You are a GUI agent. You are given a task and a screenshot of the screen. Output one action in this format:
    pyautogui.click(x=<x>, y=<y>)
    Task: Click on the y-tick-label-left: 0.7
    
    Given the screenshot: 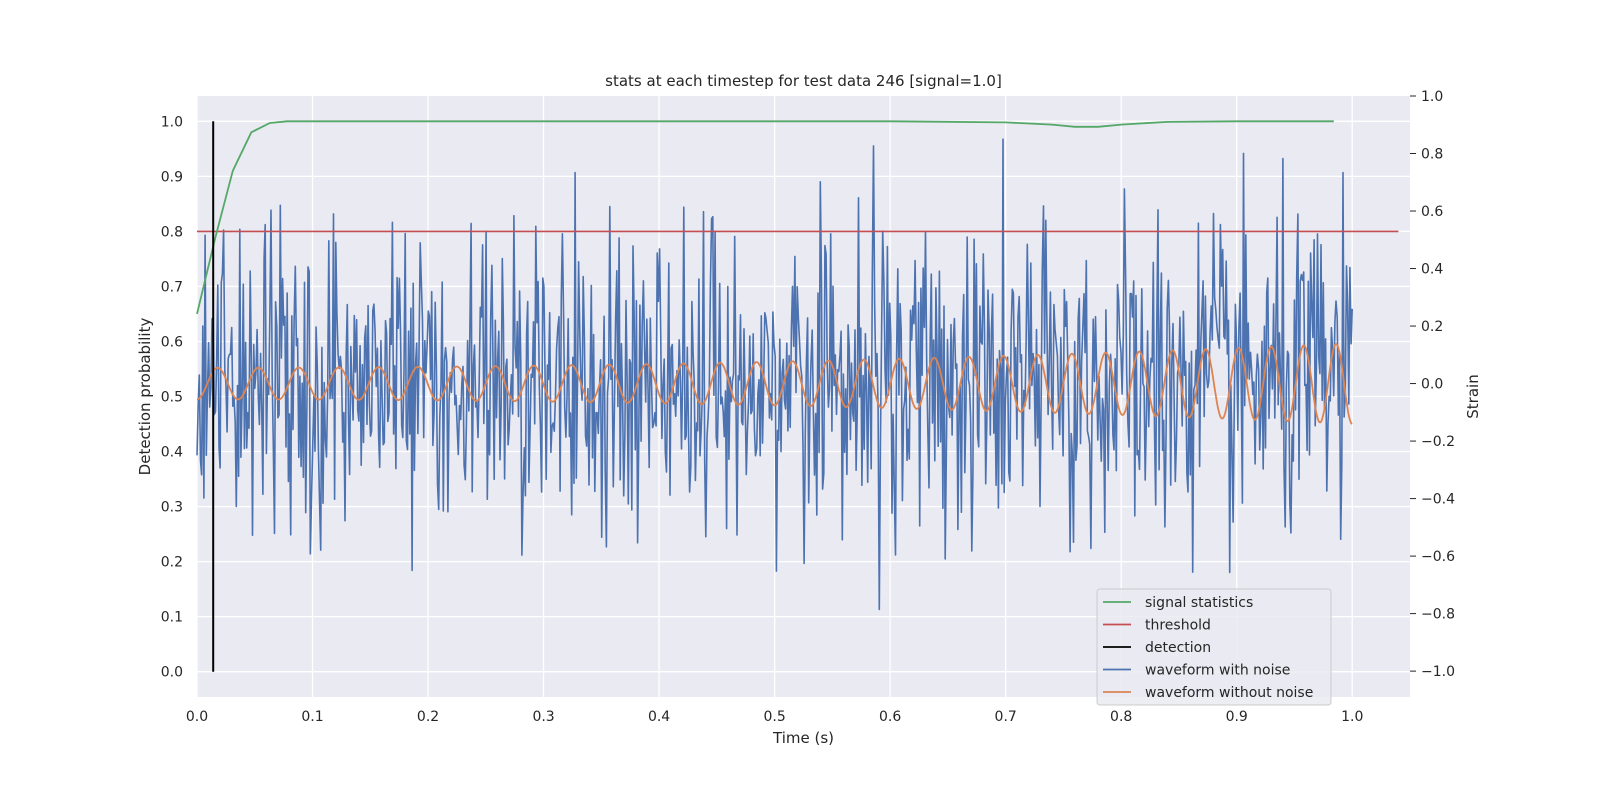 What is the action you would take?
    pyautogui.click(x=172, y=287)
    